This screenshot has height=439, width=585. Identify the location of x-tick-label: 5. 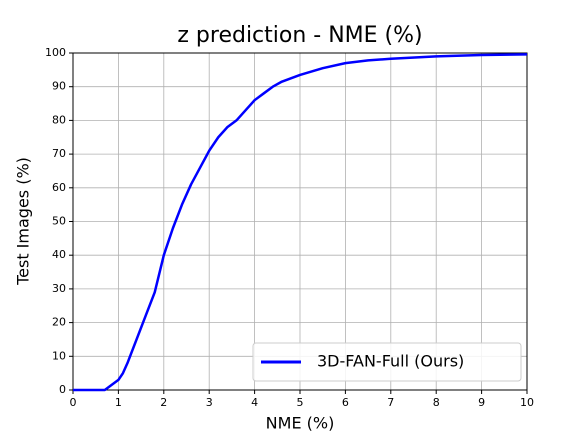
(300, 402).